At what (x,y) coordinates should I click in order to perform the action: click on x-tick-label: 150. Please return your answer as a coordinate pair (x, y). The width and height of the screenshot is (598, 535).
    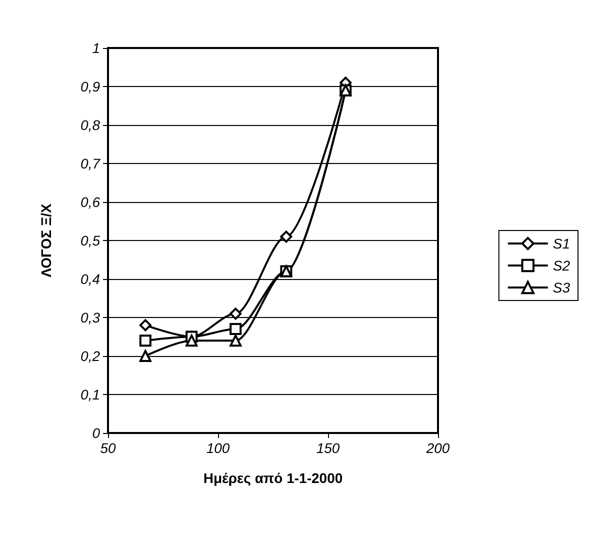
    Looking at the image, I should click on (328, 448).